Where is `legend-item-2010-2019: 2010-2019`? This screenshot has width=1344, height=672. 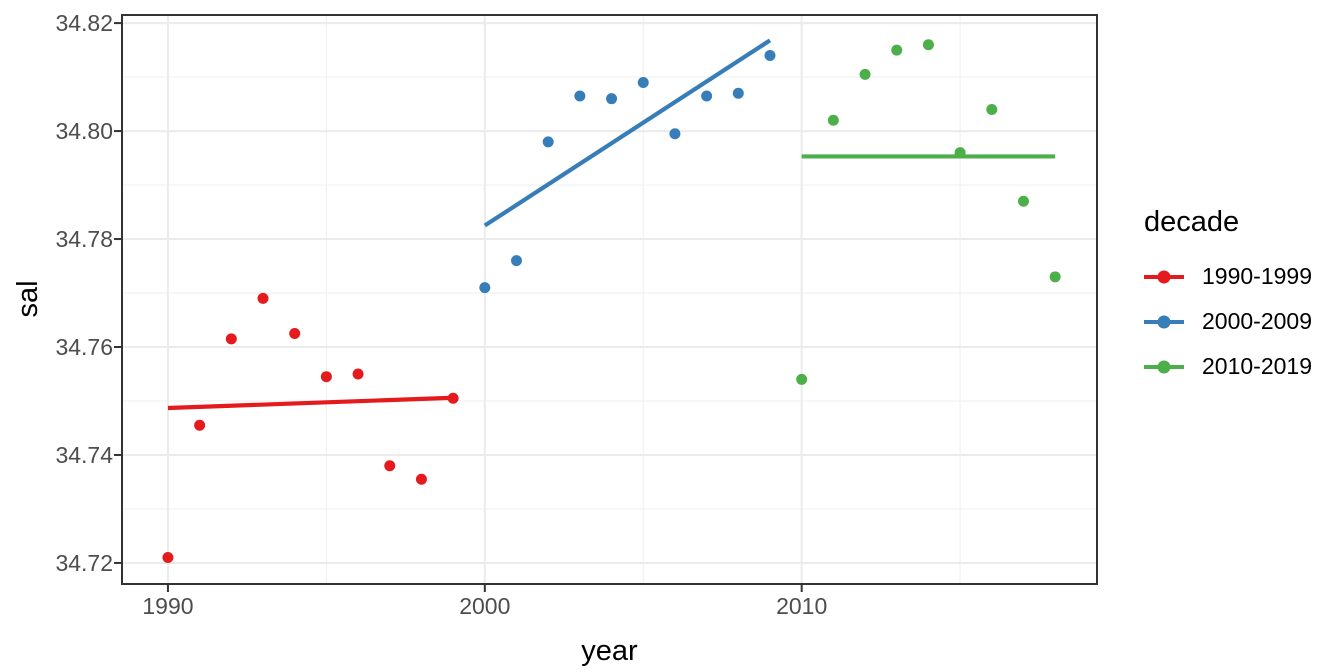 legend-item-2010-2019: 2010-2019 is located at coordinates (1228, 366).